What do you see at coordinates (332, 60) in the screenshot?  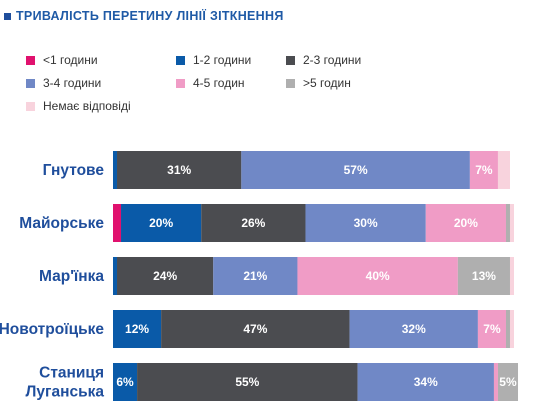 I see `legend-label: 2-3 години` at bounding box center [332, 60].